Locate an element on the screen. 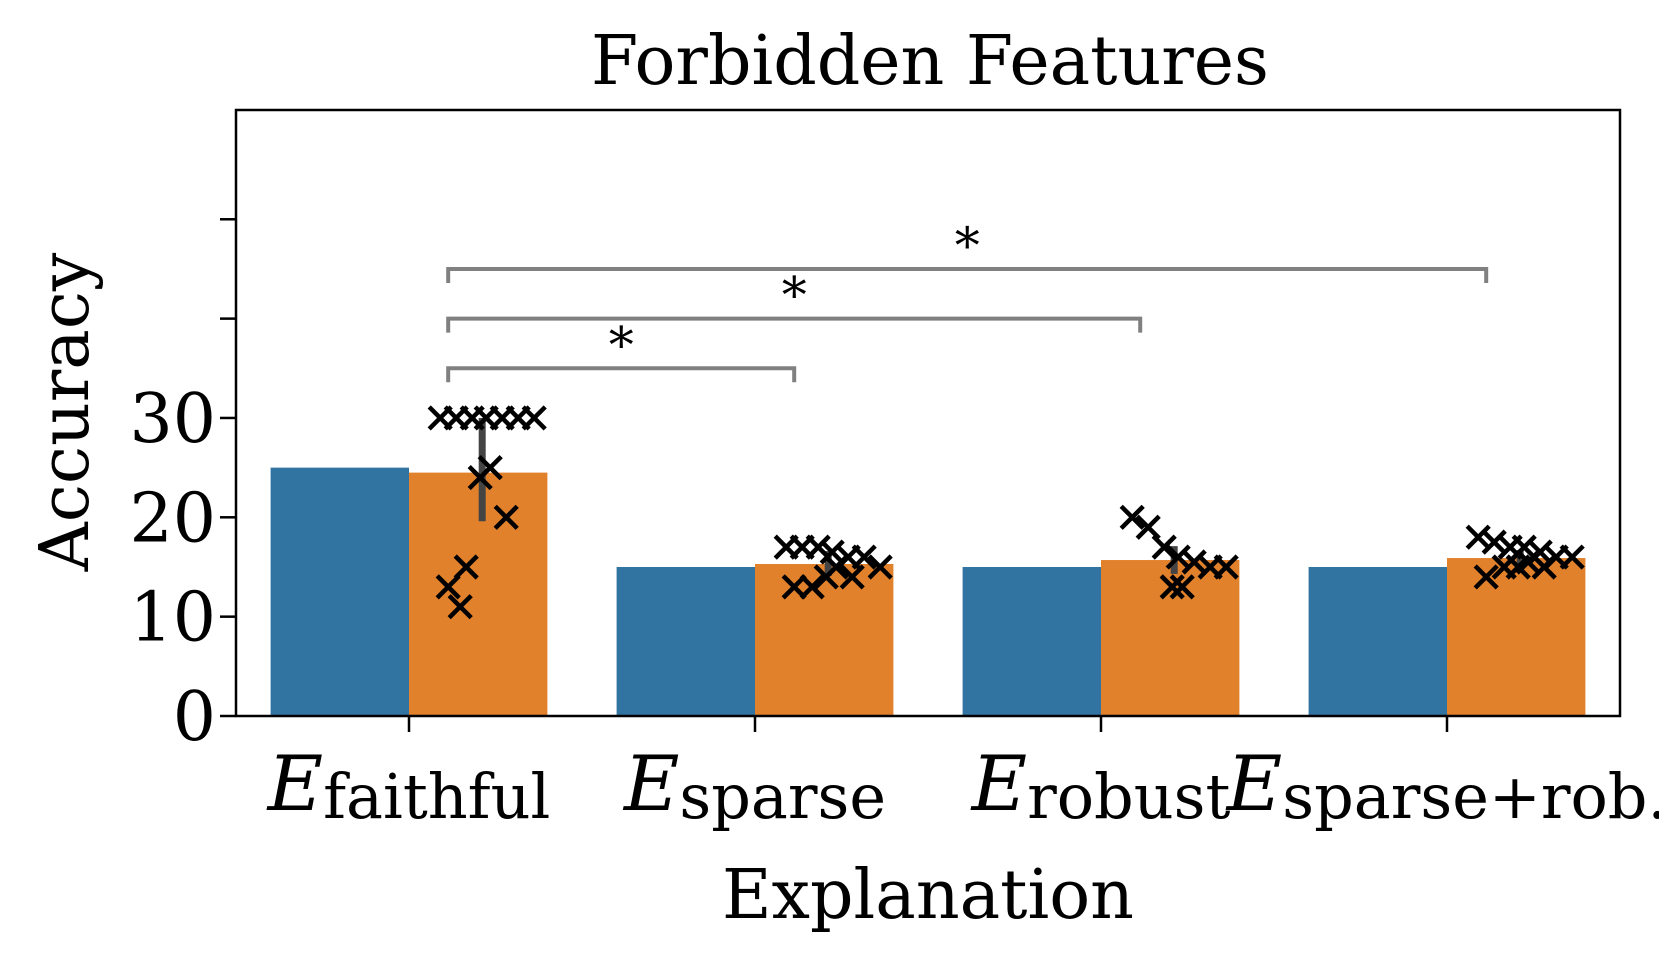  y-tick-label-20: 20 is located at coordinates (172, 518).